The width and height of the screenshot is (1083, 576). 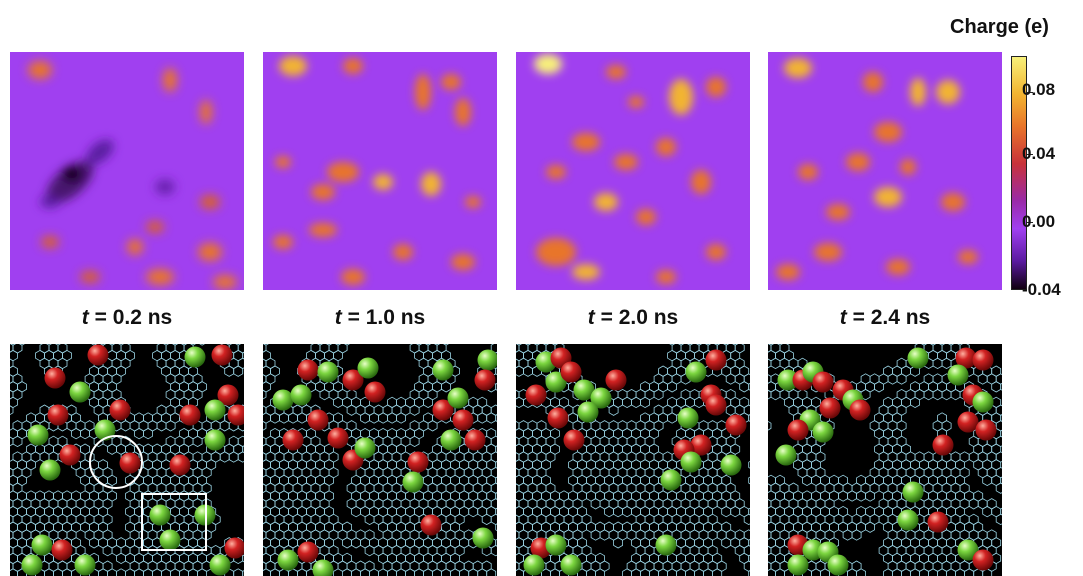 I want to click on electrode-lattice, so click(x=633, y=460).